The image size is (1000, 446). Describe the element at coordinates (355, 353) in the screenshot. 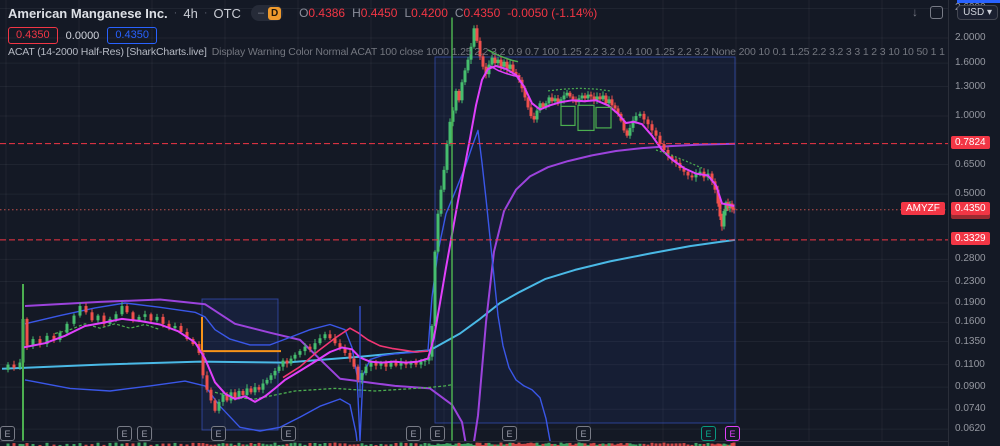

I see `crimson-ma` at that location.